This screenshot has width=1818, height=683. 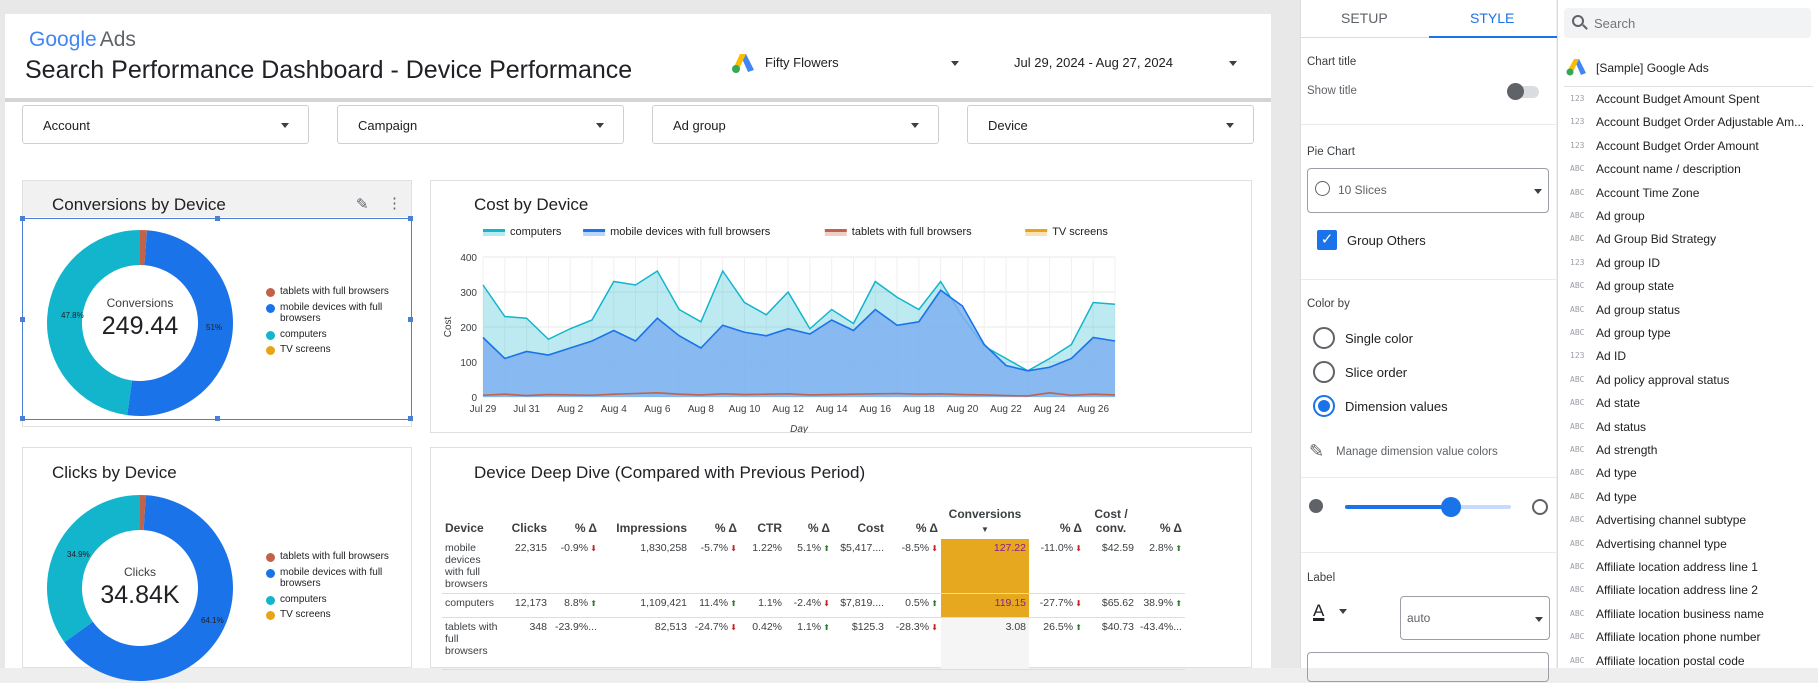 I want to click on bottom-box, so click(x=1428, y=667).